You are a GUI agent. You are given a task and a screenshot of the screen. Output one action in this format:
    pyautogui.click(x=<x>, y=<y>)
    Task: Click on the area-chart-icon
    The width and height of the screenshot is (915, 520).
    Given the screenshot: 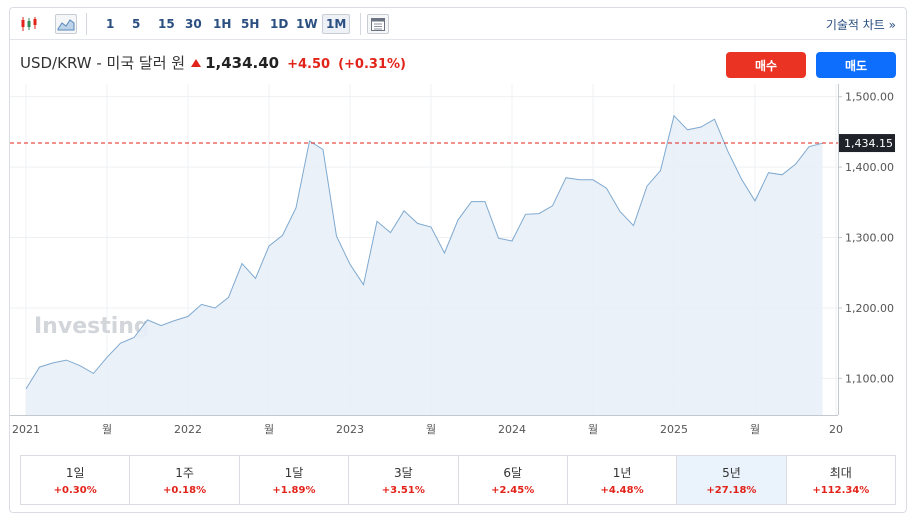 What is the action you would take?
    pyautogui.click(x=66, y=24)
    